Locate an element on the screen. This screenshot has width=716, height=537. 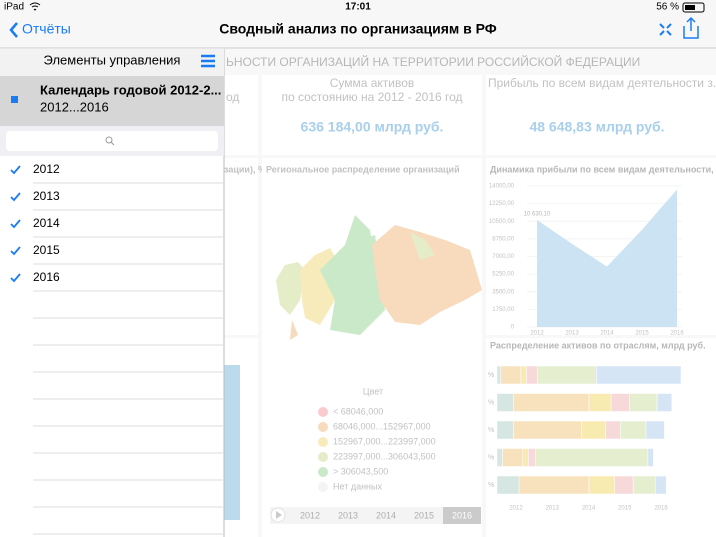
fullscreen-icon is located at coordinates (665, 29).